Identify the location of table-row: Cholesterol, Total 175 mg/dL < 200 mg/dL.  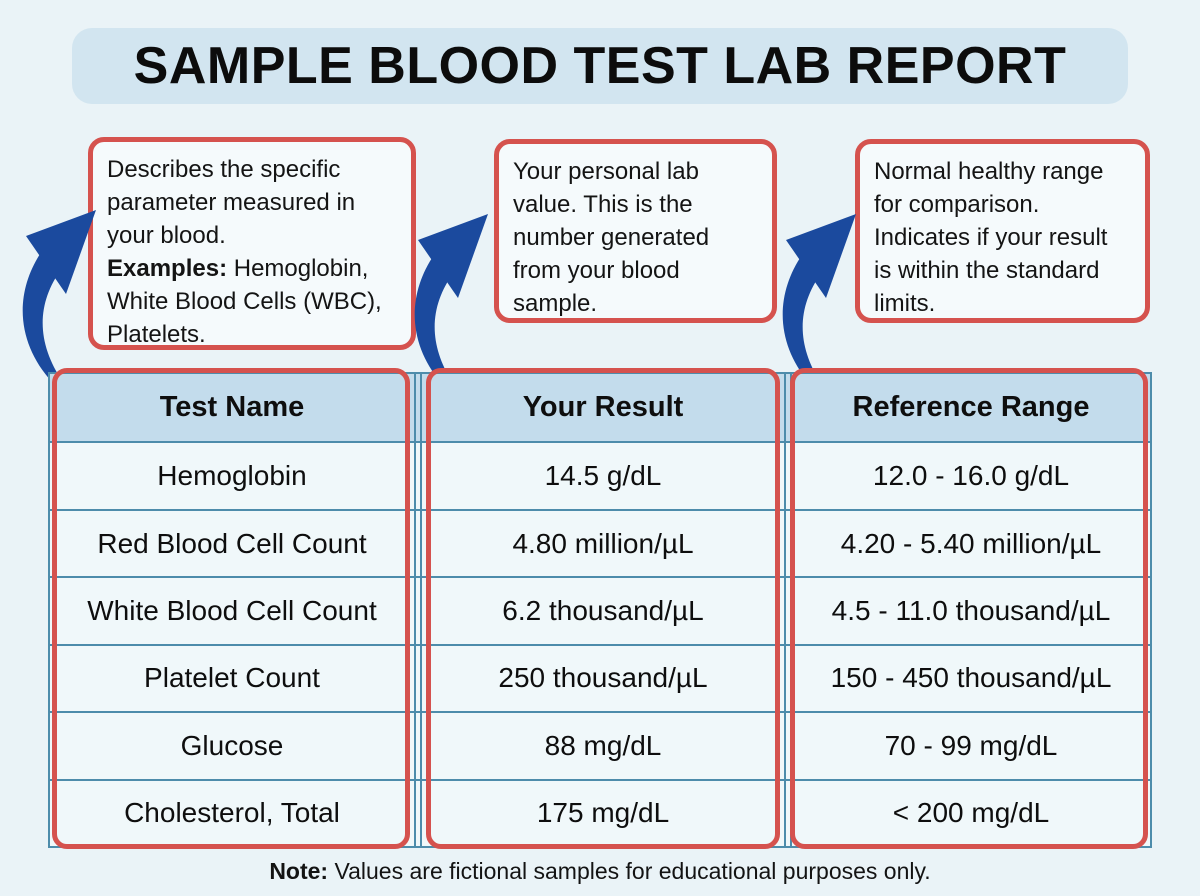
(600, 812).